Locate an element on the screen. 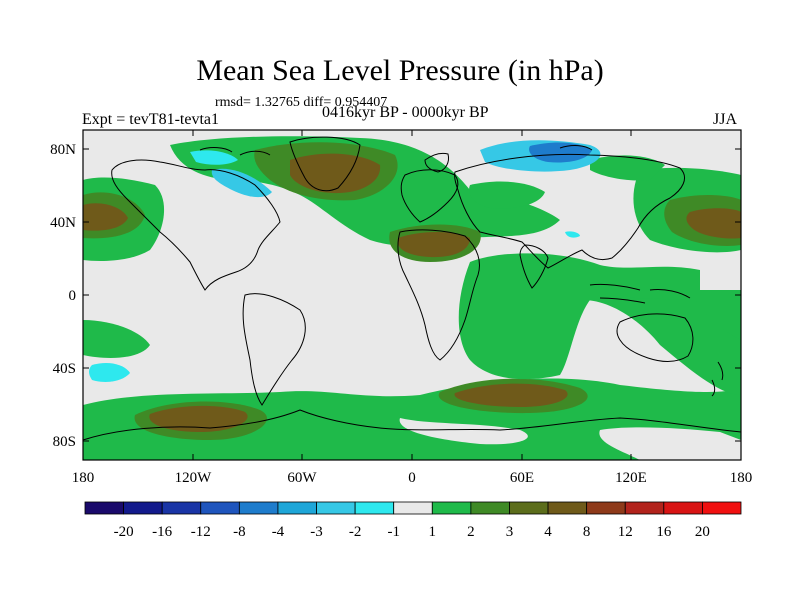 This screenshot has height=600, width=800. lat-tick-label: 80S is located at coordinates (64, 442).